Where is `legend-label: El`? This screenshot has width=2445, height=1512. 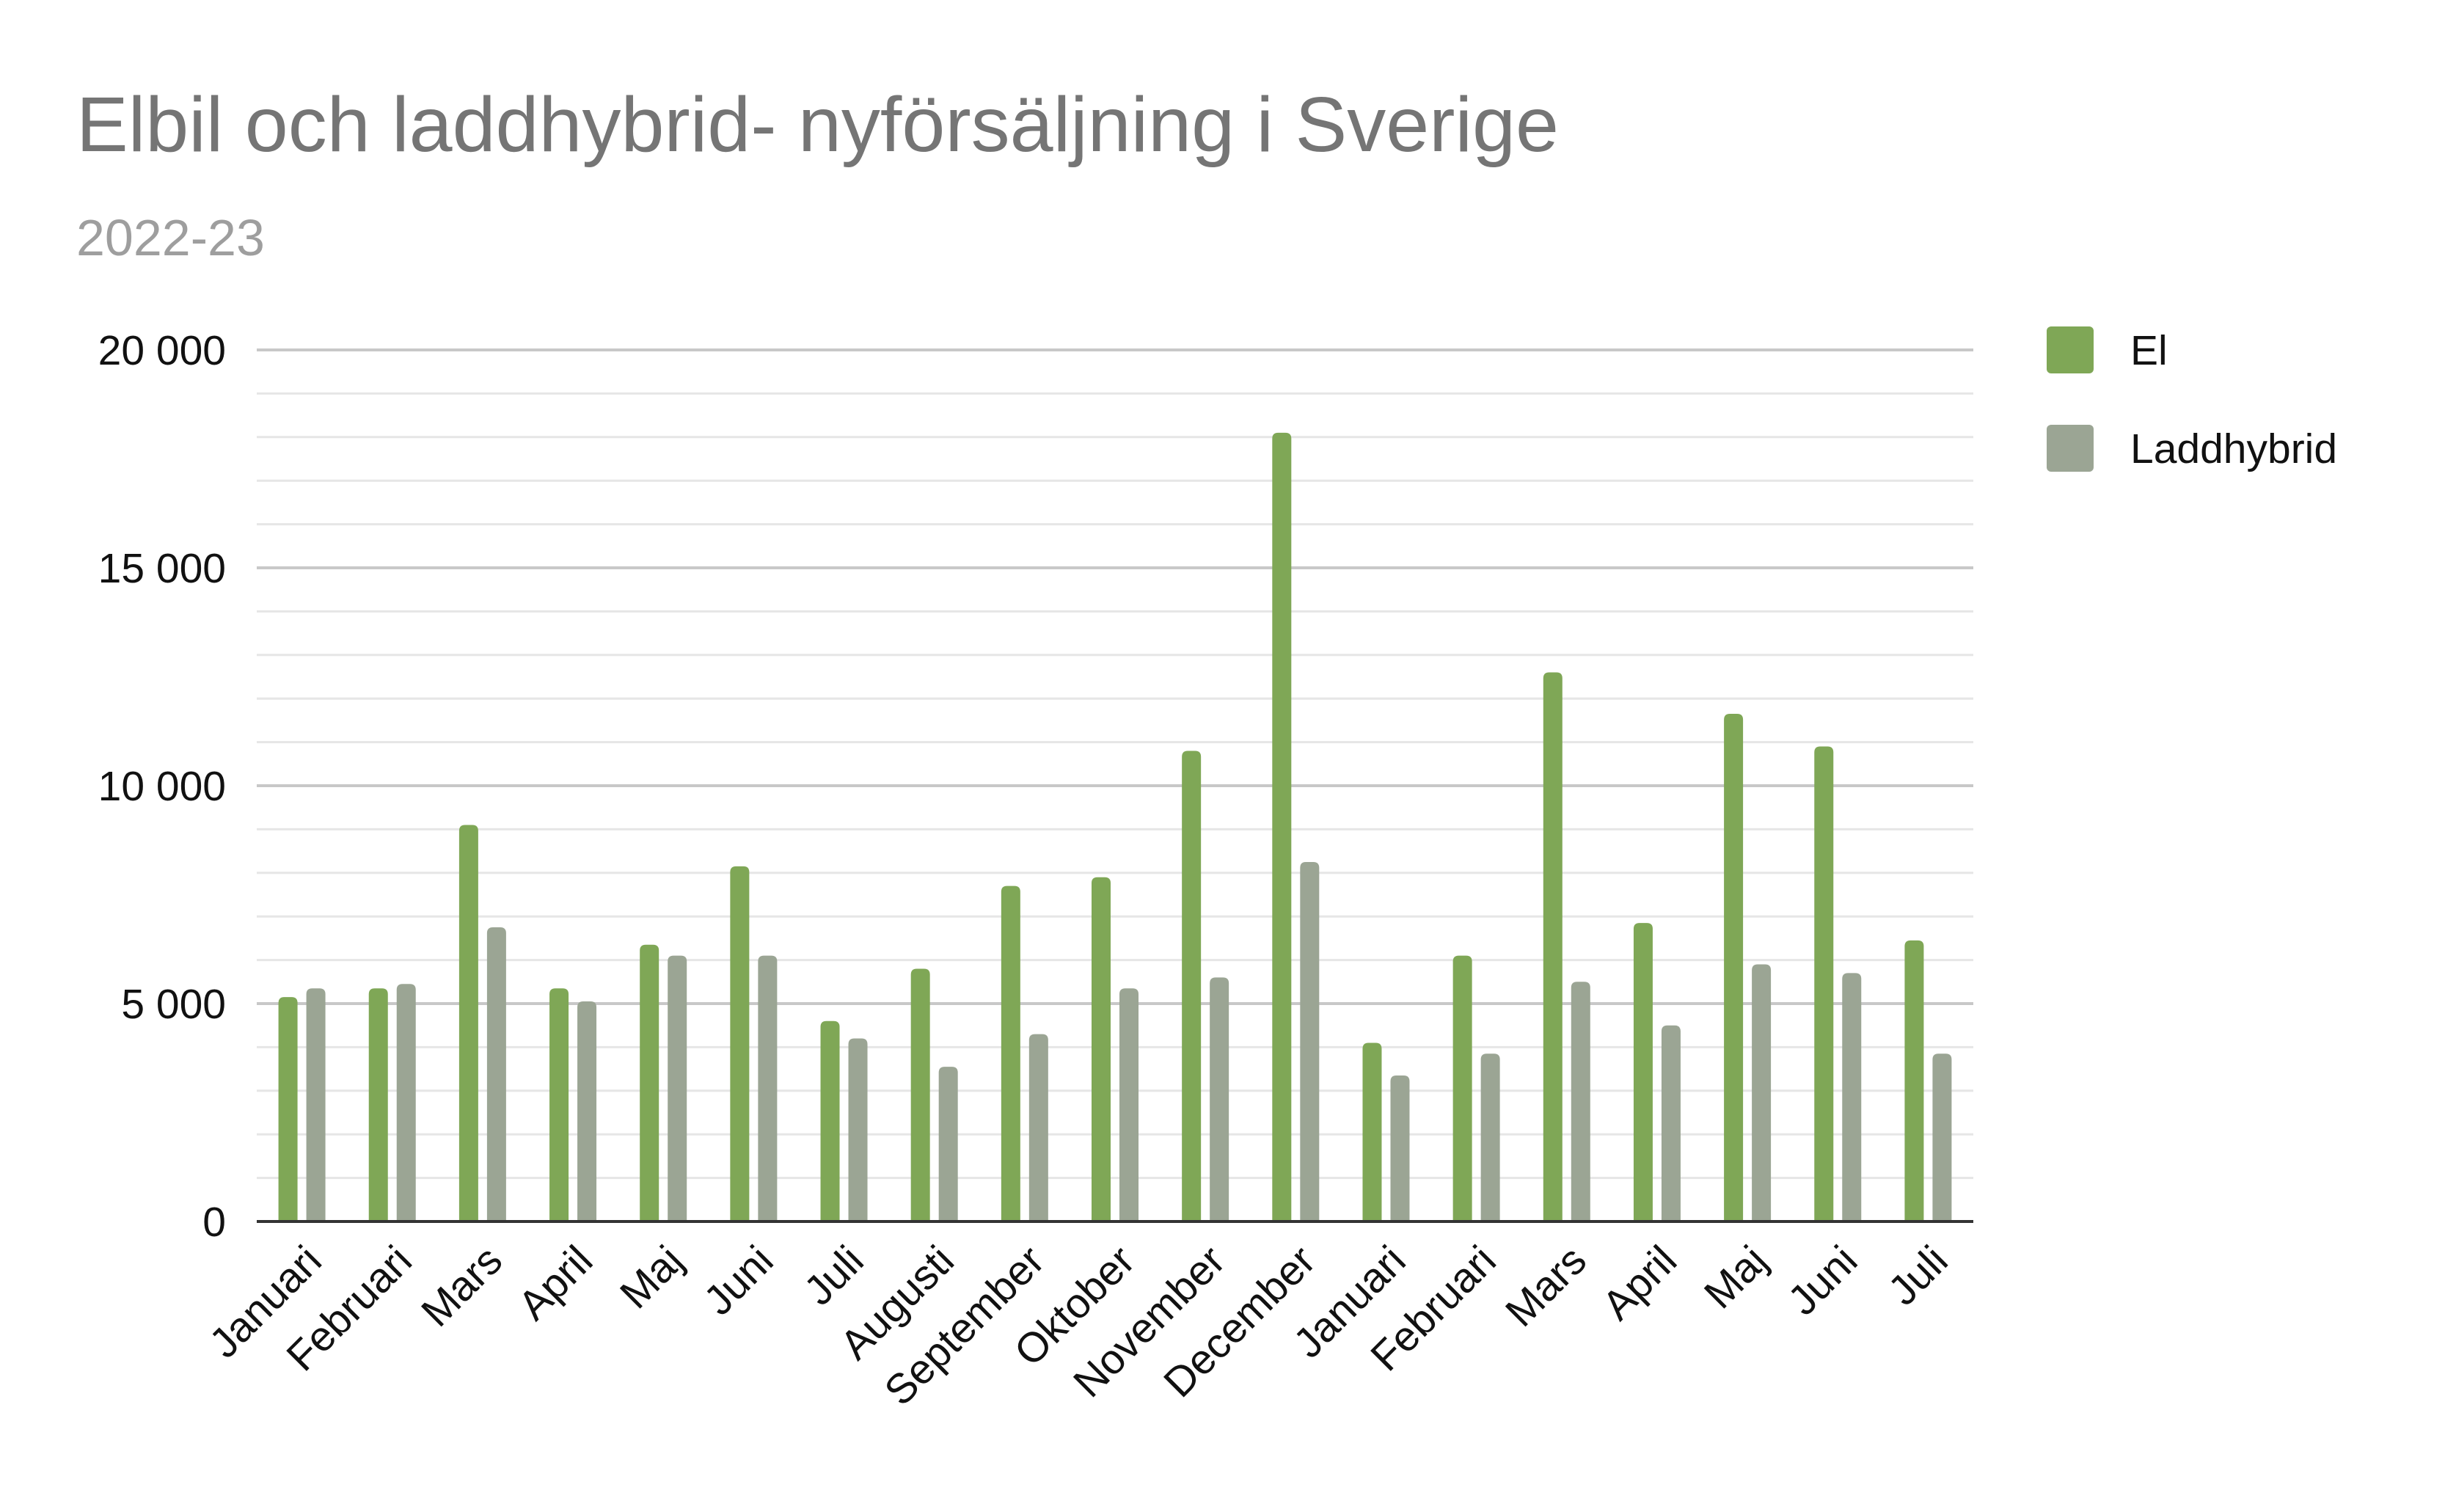 legend-label: El is located at coordinates (2149, 351).